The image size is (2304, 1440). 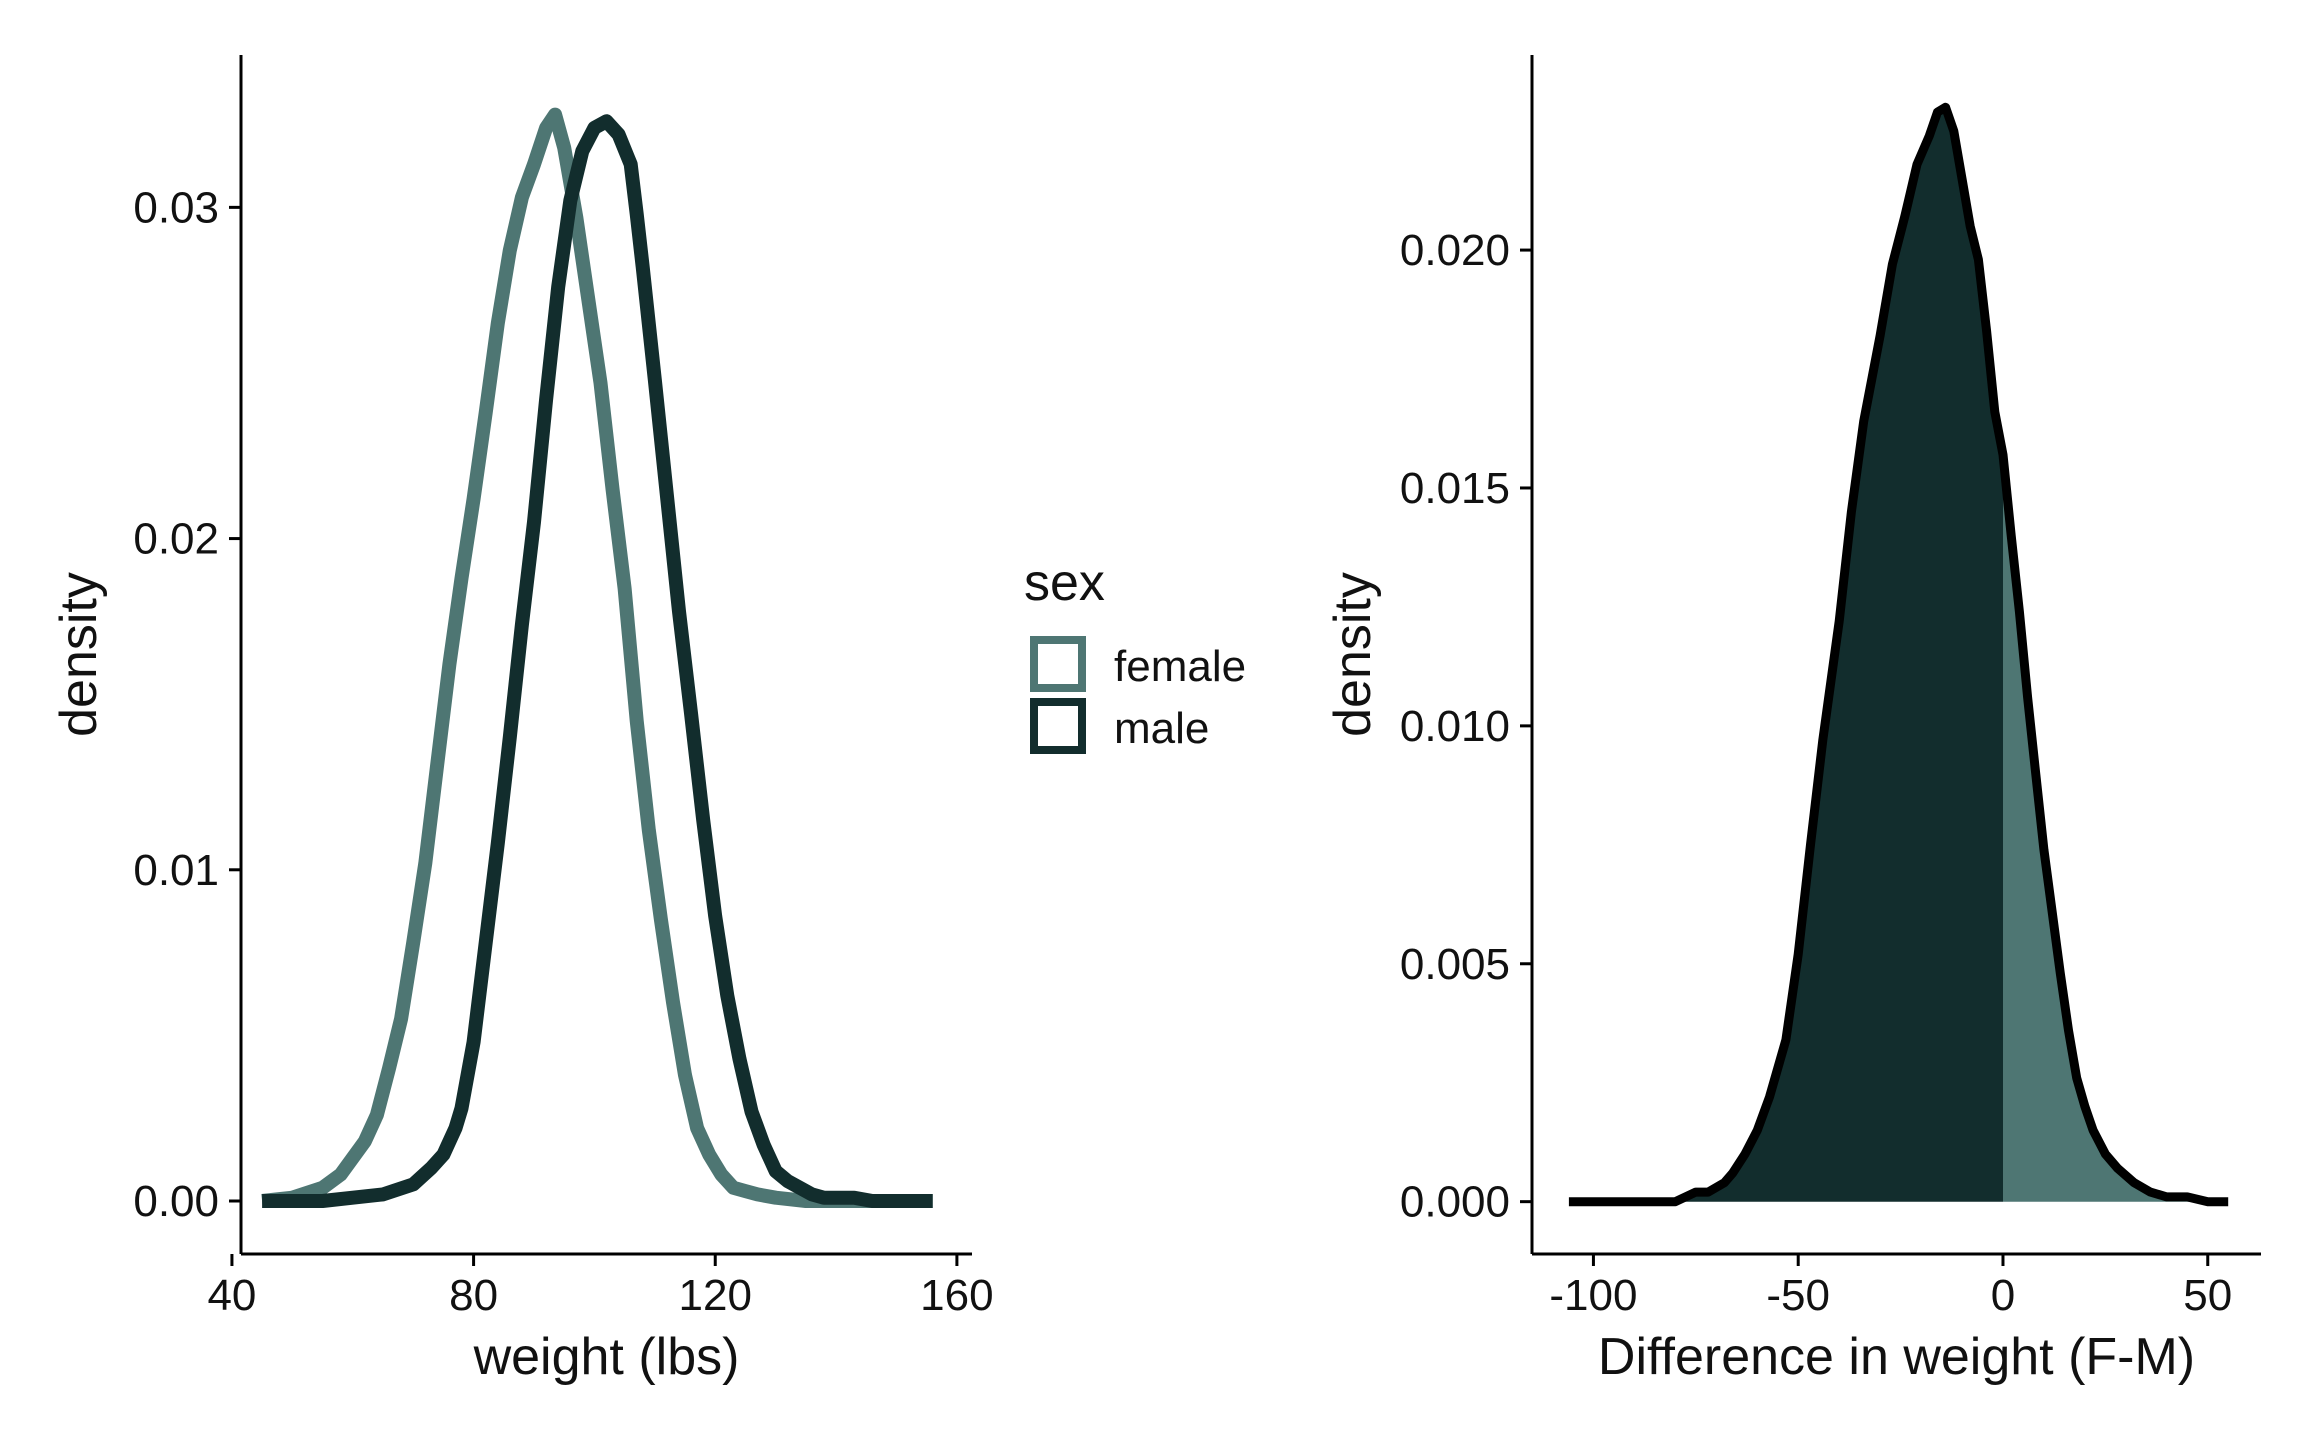 What do you see at coordinates (956, 1295) in the screenshot?
I see `x-tick-label: 160` at bounding box center [956, 1295].